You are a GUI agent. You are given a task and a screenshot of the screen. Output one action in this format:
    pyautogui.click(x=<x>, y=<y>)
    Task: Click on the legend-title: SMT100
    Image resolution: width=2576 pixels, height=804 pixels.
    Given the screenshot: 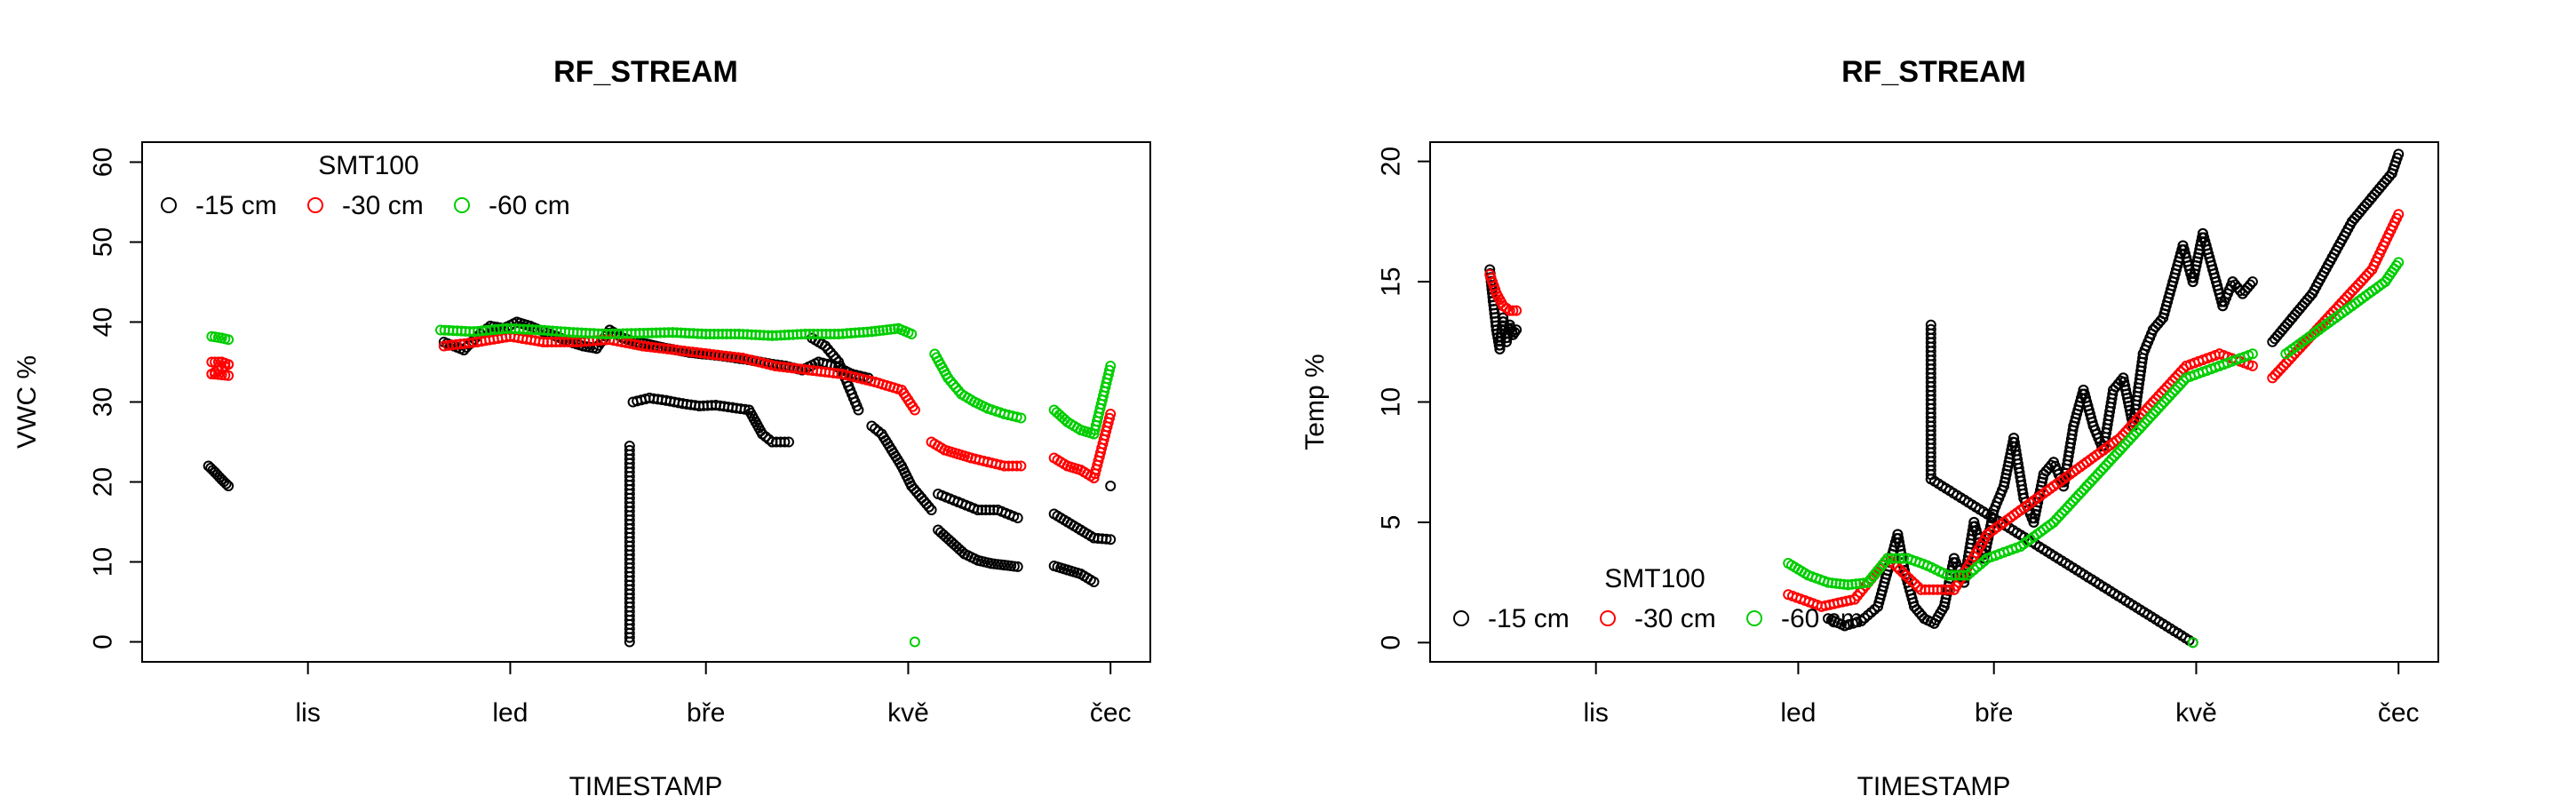 What is the action you would take?
    pyautogui.click(x=1654, y=579)
    